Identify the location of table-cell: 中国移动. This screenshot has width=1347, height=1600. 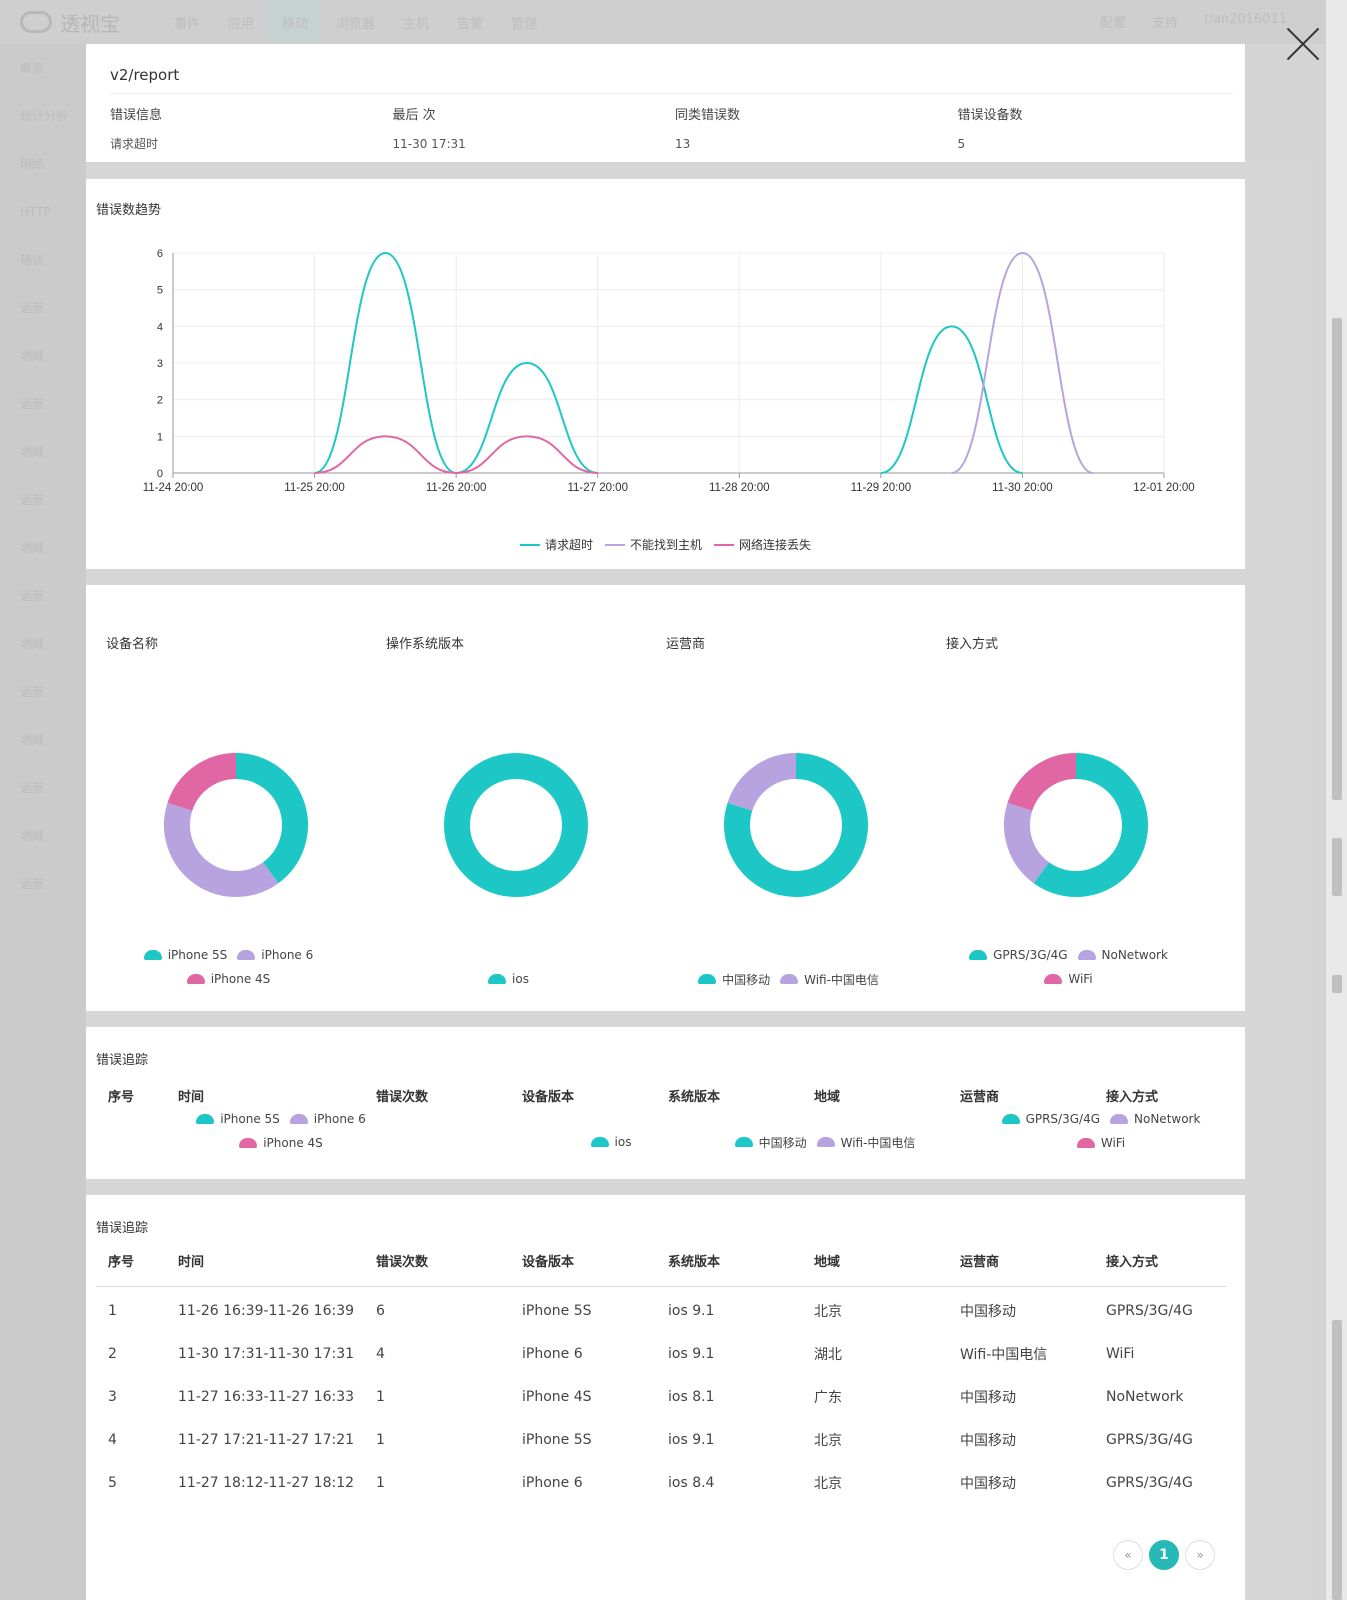
(988, 1440).